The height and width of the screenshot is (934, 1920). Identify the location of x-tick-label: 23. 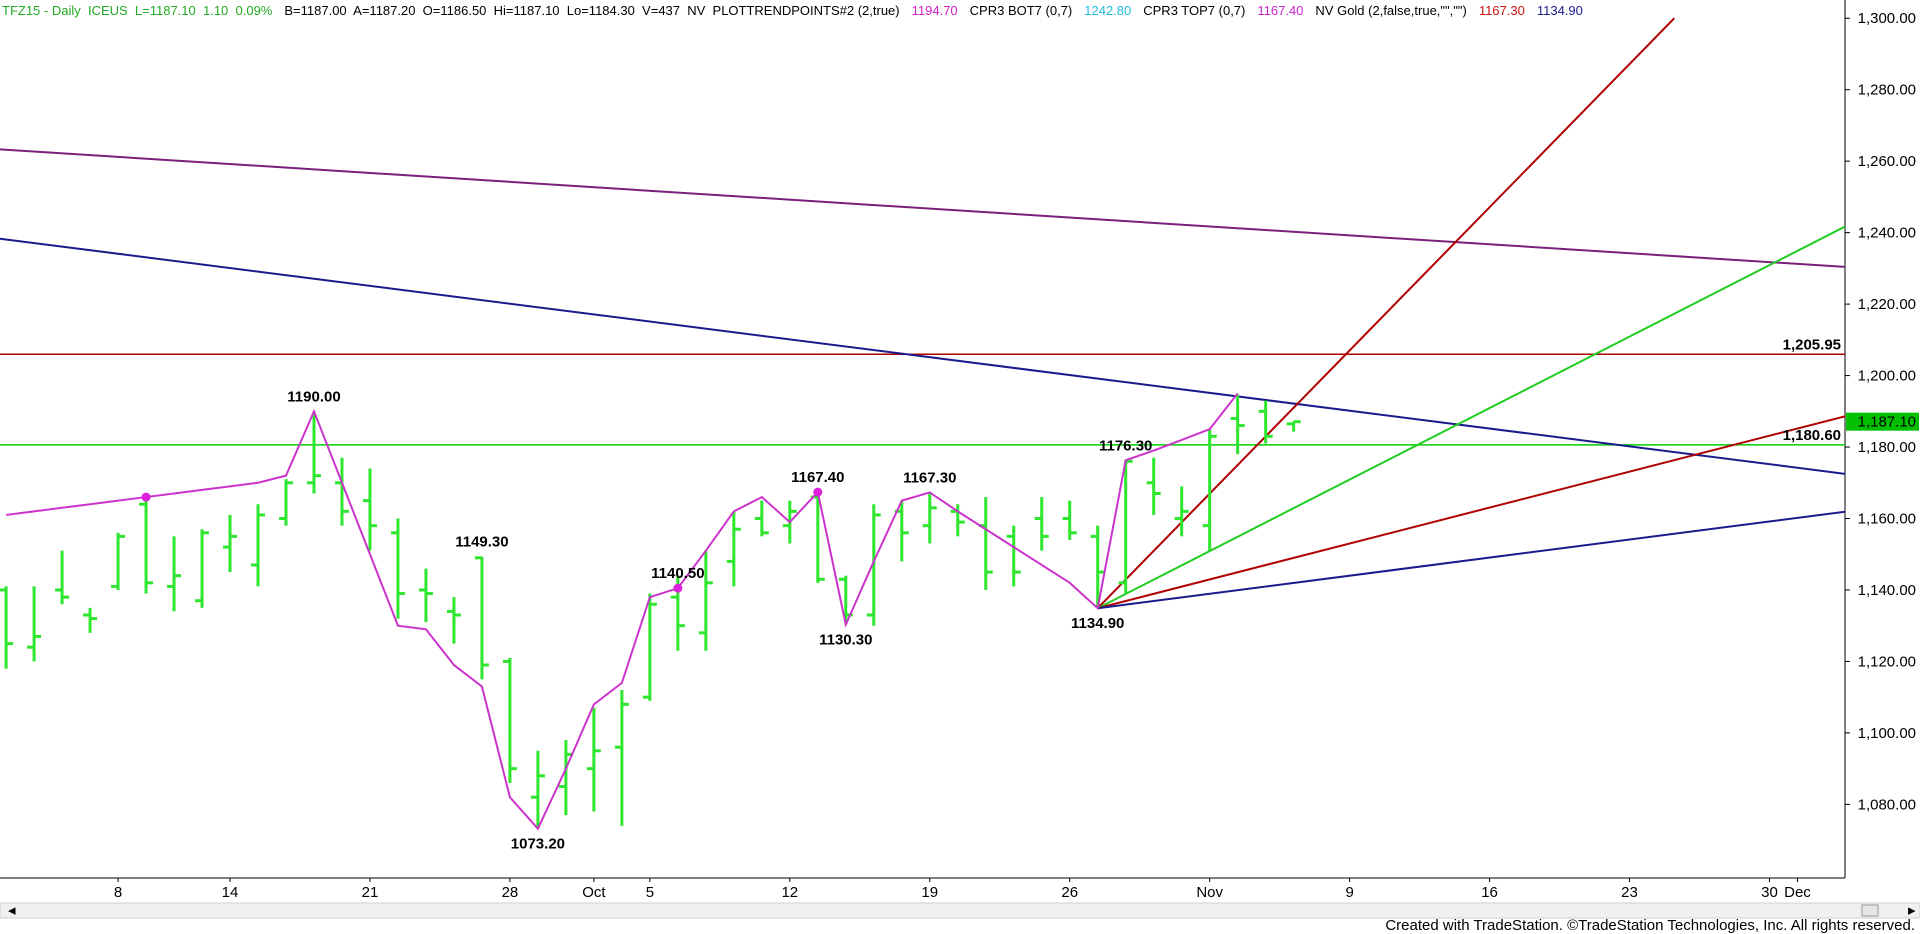
(1629, 892).